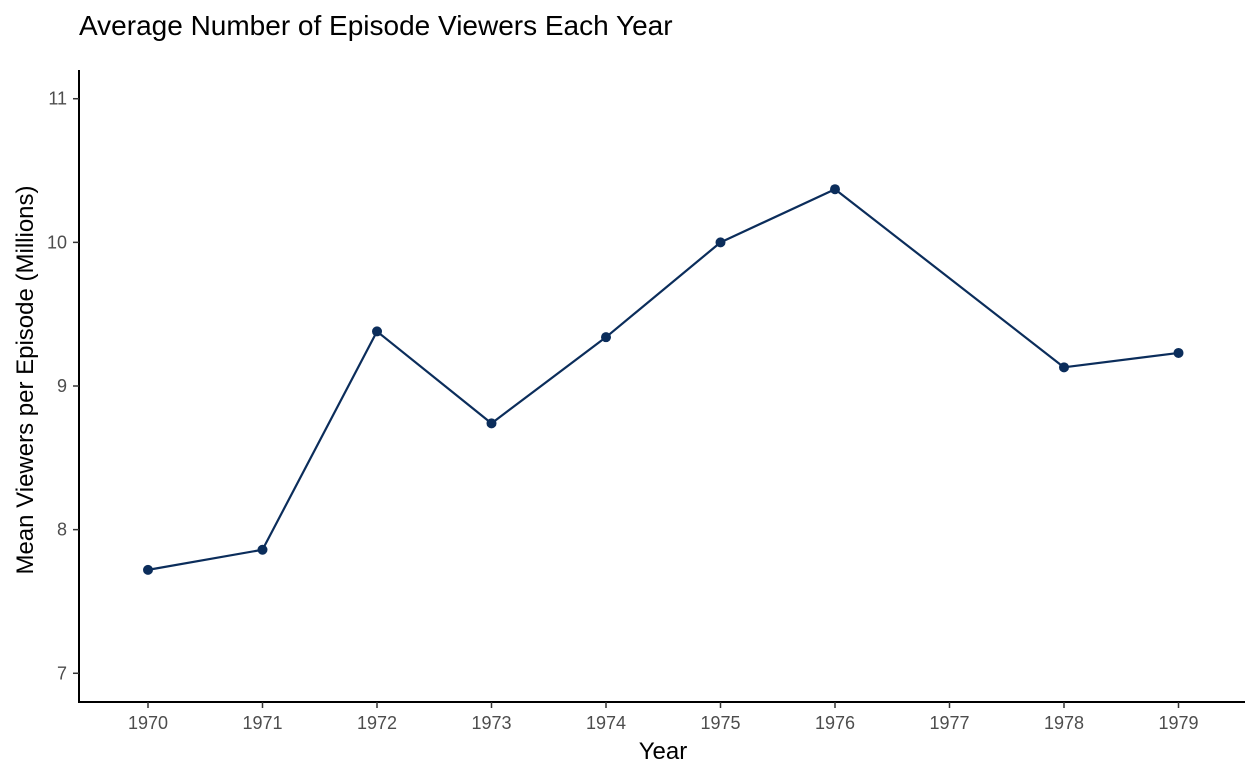 This screenshot has width=1259, height=778. I want to click on x-tick-label: 1977, so click(949, 723).